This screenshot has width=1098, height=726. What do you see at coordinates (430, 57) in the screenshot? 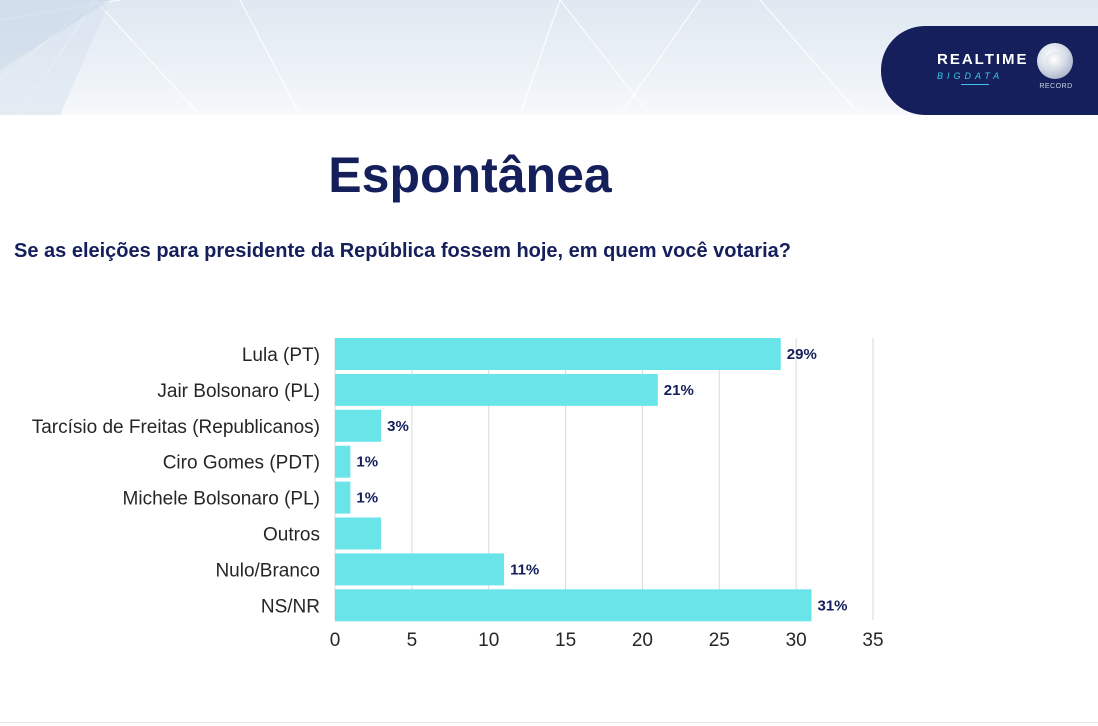
I see `decorative-lines` at bounding box center [430, 57].